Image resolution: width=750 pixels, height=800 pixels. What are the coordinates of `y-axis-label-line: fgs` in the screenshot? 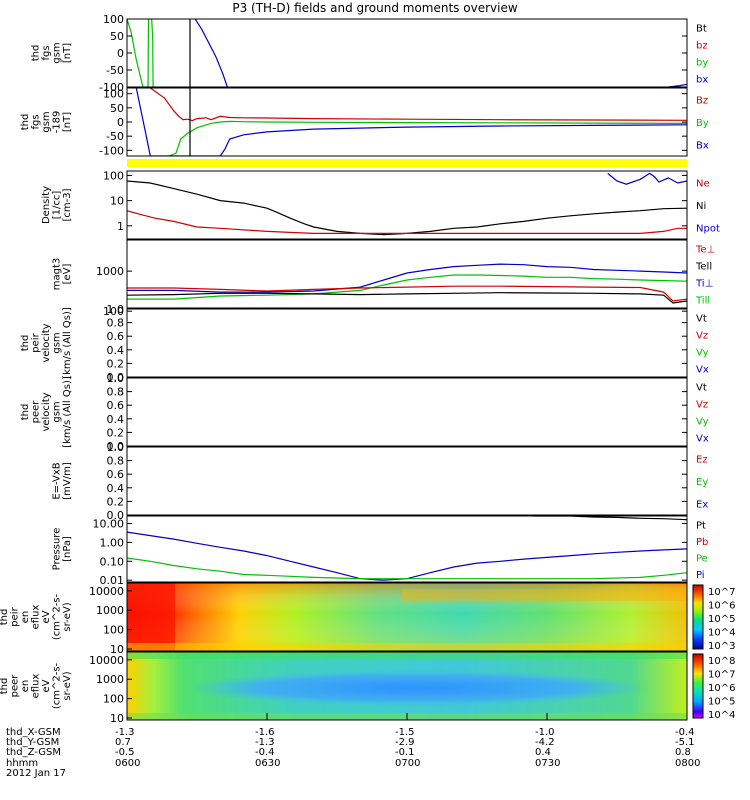 It's located at (36, 121).